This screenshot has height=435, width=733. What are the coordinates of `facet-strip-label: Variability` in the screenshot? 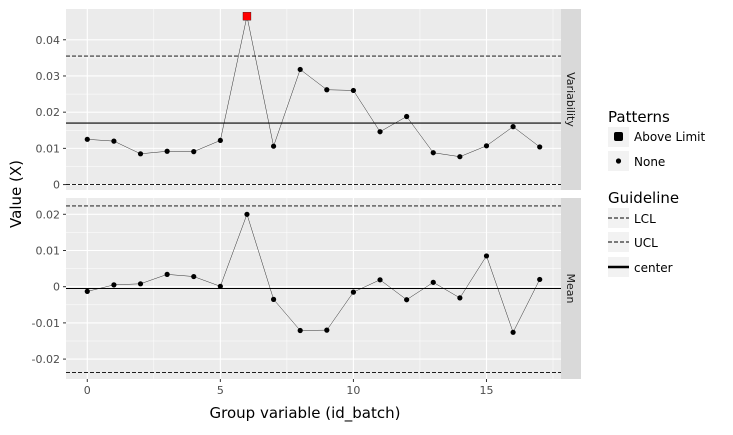 It's located at (570, 99).